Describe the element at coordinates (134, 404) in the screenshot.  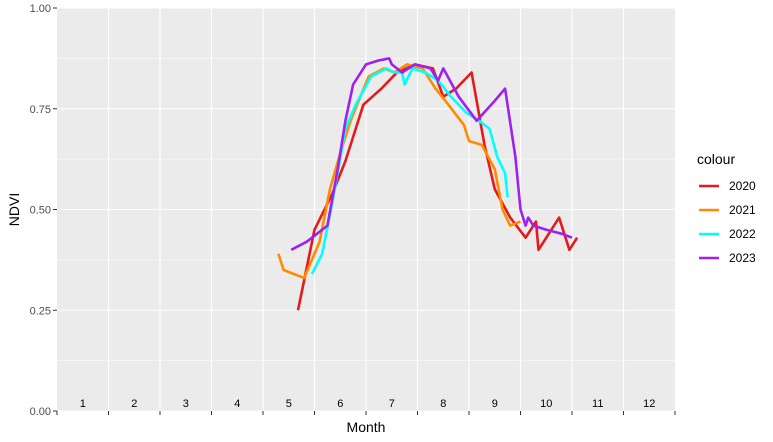
I see `month-label: 2` at that location.